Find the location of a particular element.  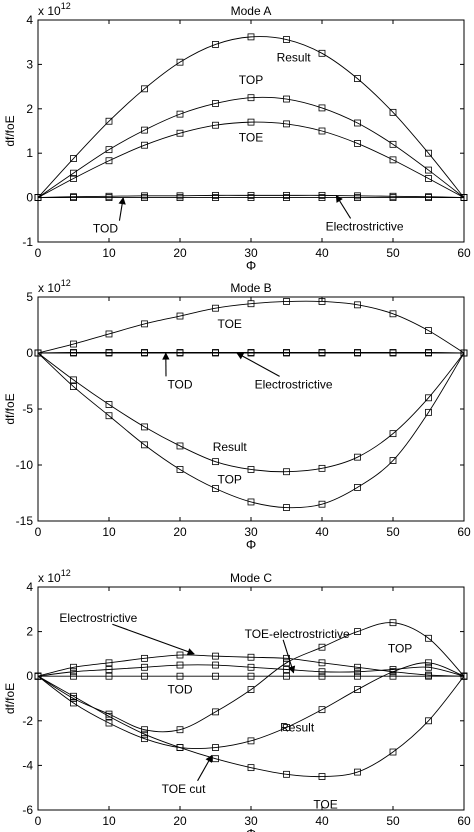

series-line-toe is located at coordinates (251, 327).